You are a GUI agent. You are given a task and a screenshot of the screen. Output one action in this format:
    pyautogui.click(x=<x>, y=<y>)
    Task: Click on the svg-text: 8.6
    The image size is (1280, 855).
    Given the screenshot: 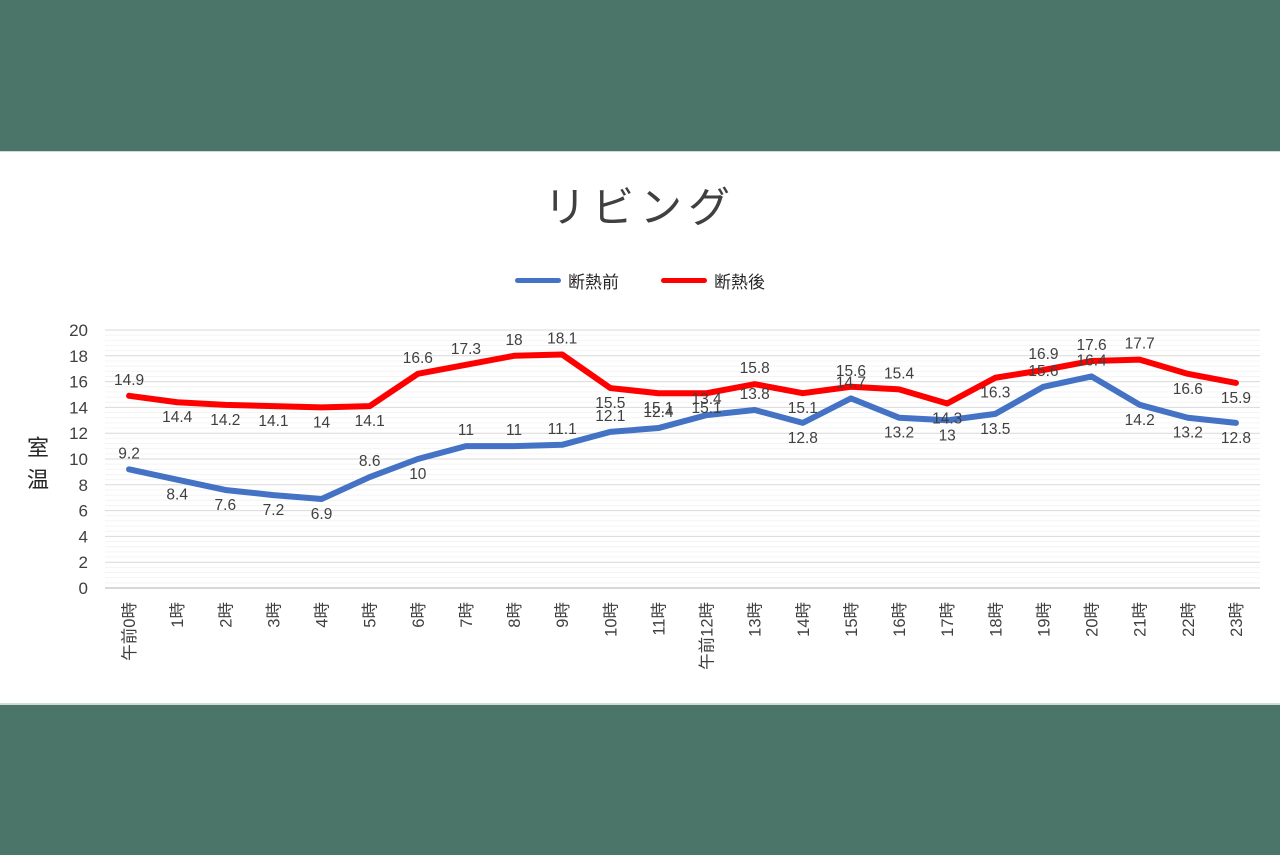 What is the action you would take?
    pyautogui.click(x=370, y=461)
    